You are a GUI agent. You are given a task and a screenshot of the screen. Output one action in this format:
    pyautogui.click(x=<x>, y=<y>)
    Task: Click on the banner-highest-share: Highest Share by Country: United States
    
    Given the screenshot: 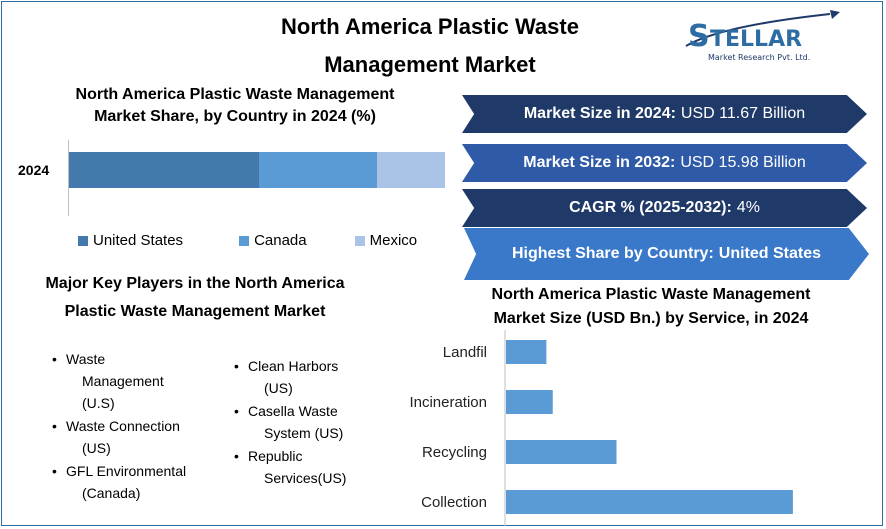 What is the action you would take?
    pyautogui.click(x=666, y=254)
    